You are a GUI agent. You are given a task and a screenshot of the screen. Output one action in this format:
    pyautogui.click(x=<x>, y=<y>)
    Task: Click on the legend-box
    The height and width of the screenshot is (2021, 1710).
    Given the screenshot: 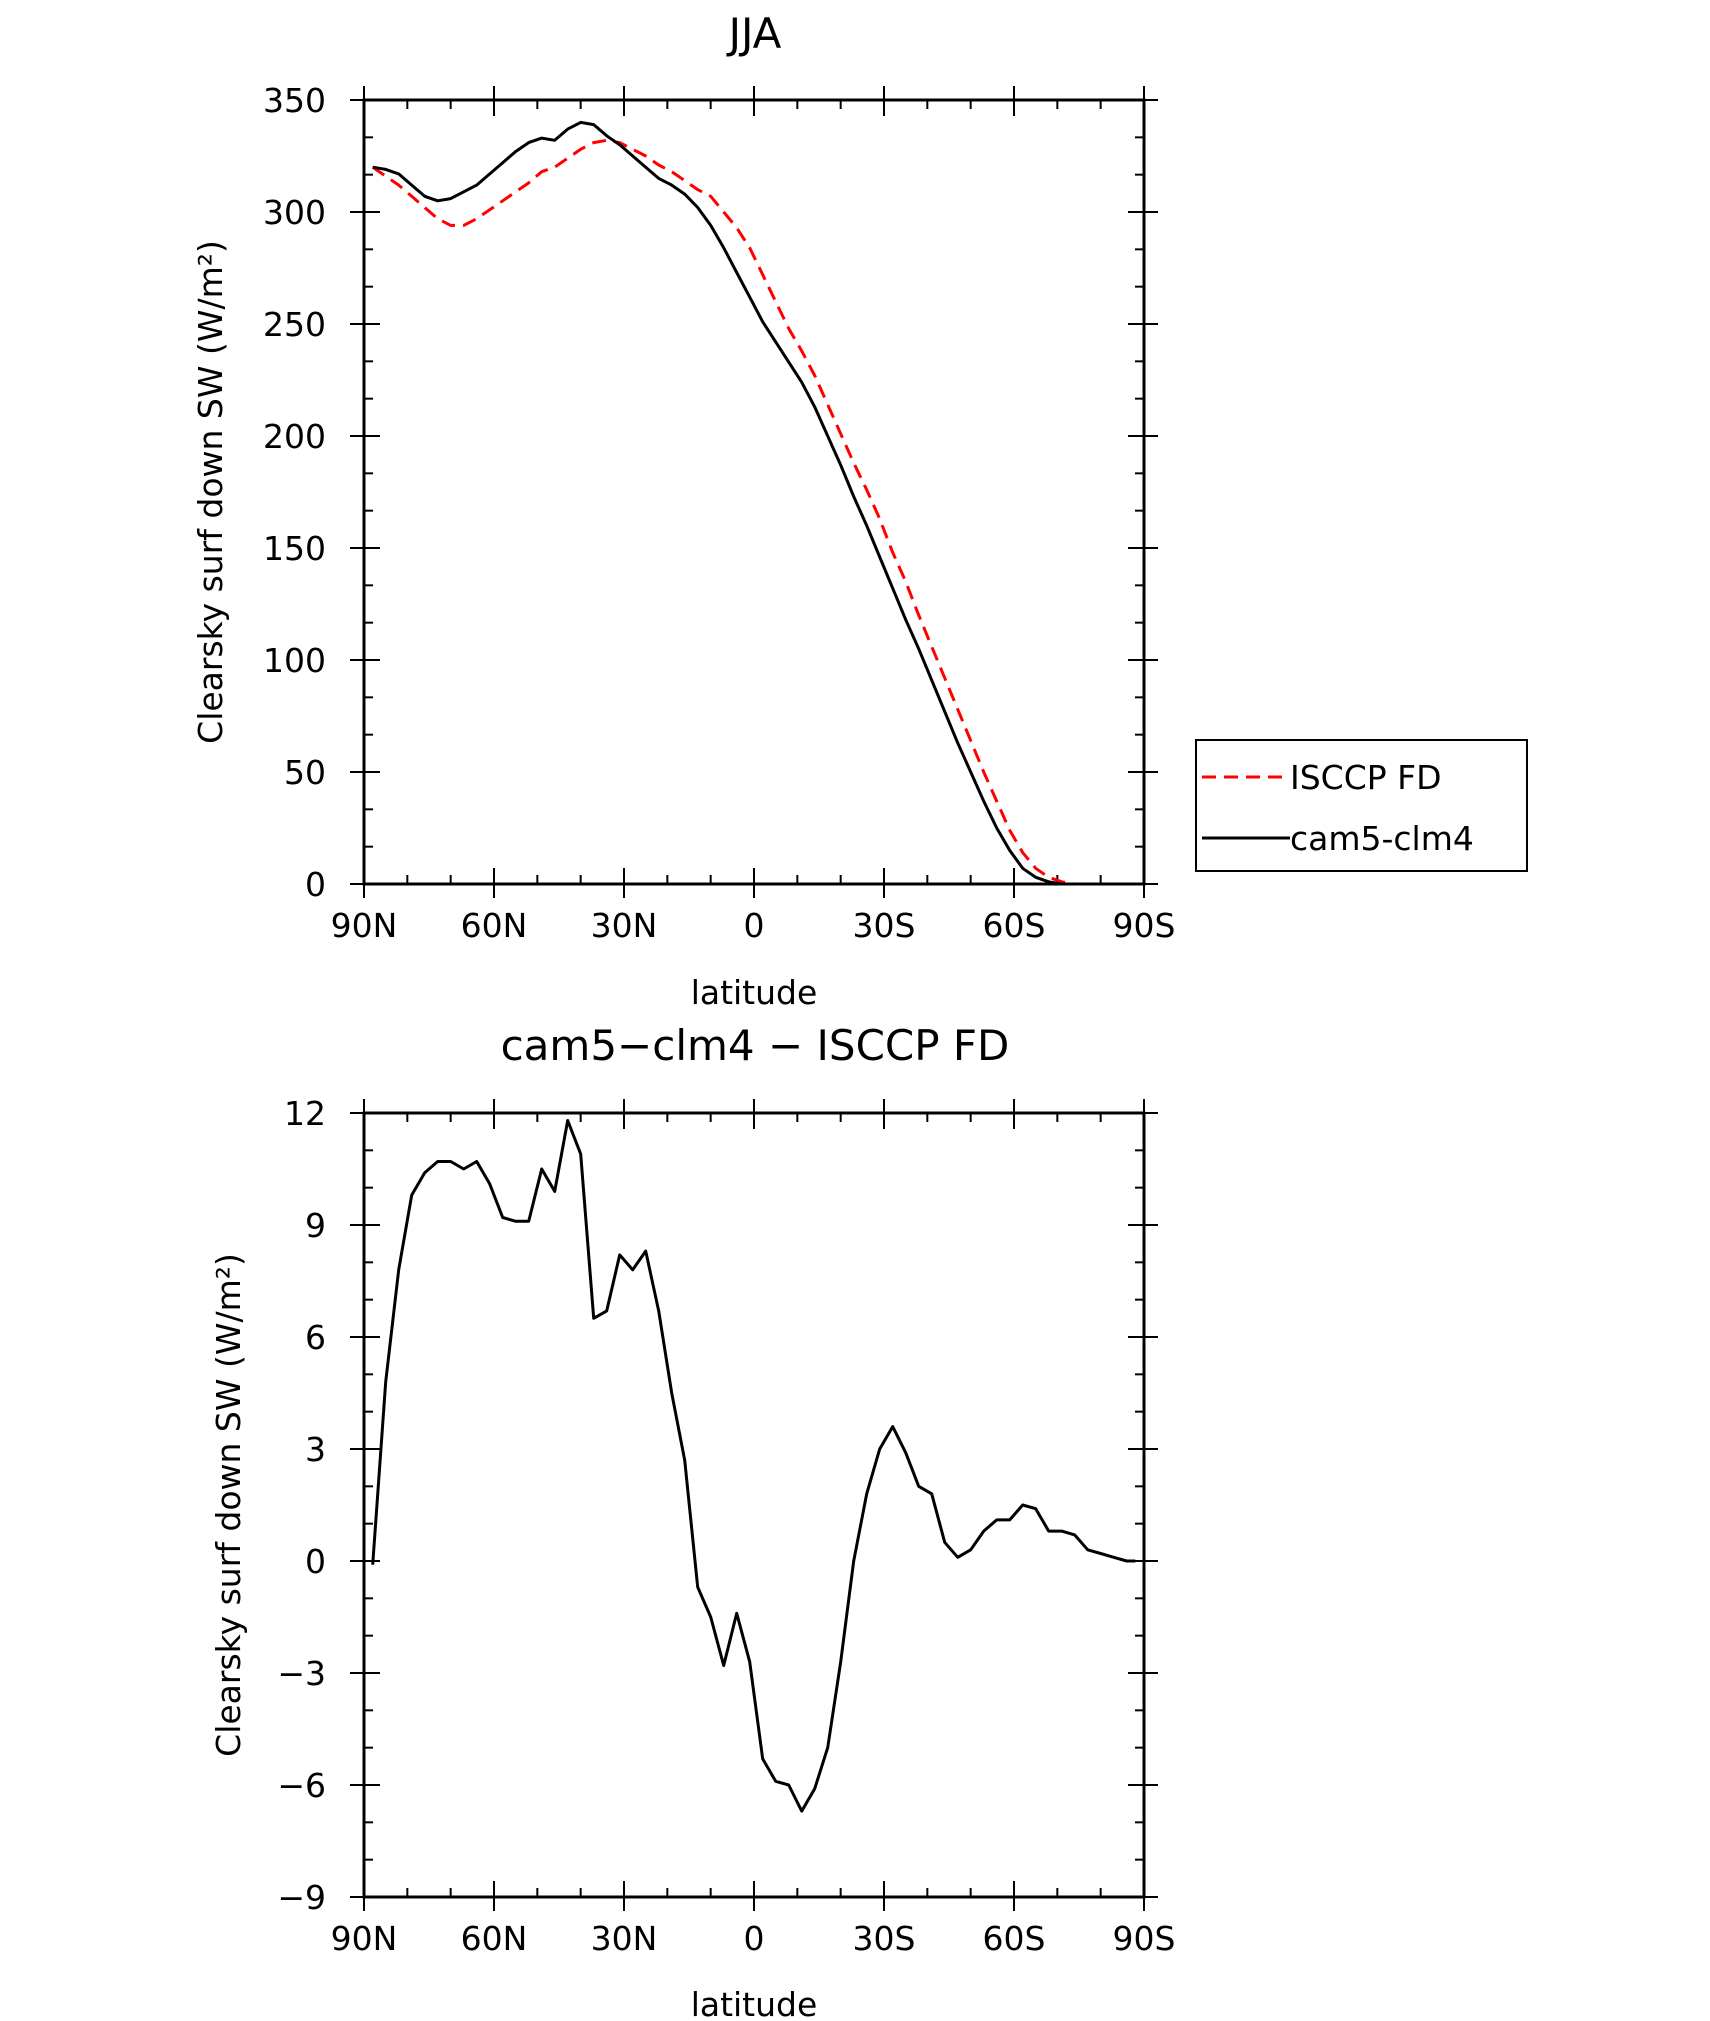 What is the action you would take?
    pyautogui.click(x=1361, y=805)
    